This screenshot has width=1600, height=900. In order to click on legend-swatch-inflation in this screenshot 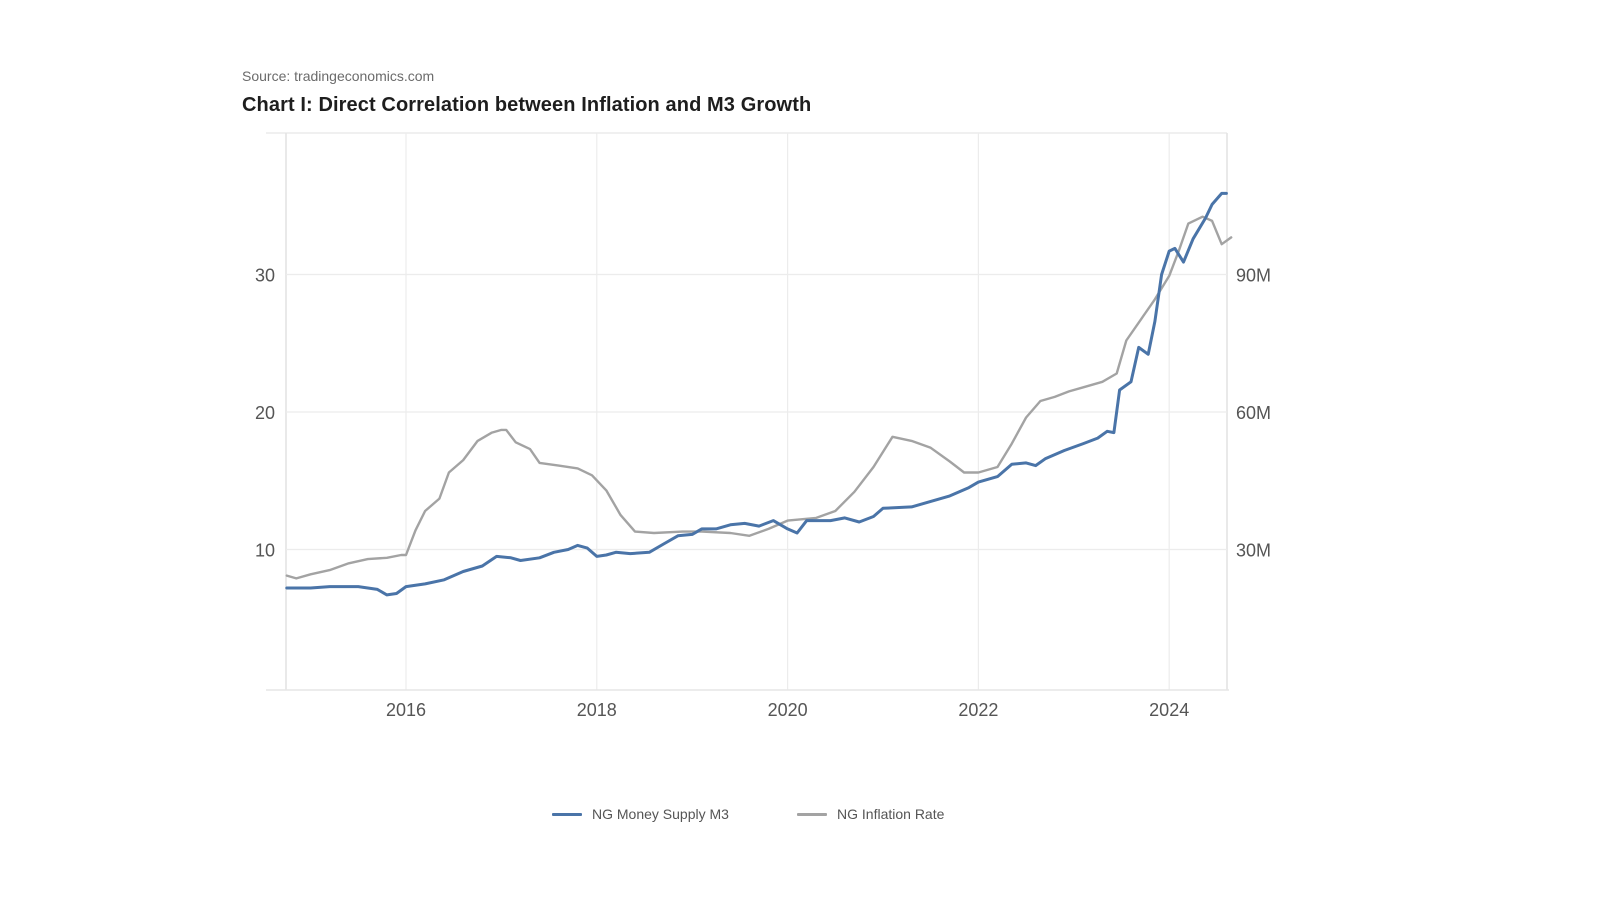, I will do `click(812, 814)`.